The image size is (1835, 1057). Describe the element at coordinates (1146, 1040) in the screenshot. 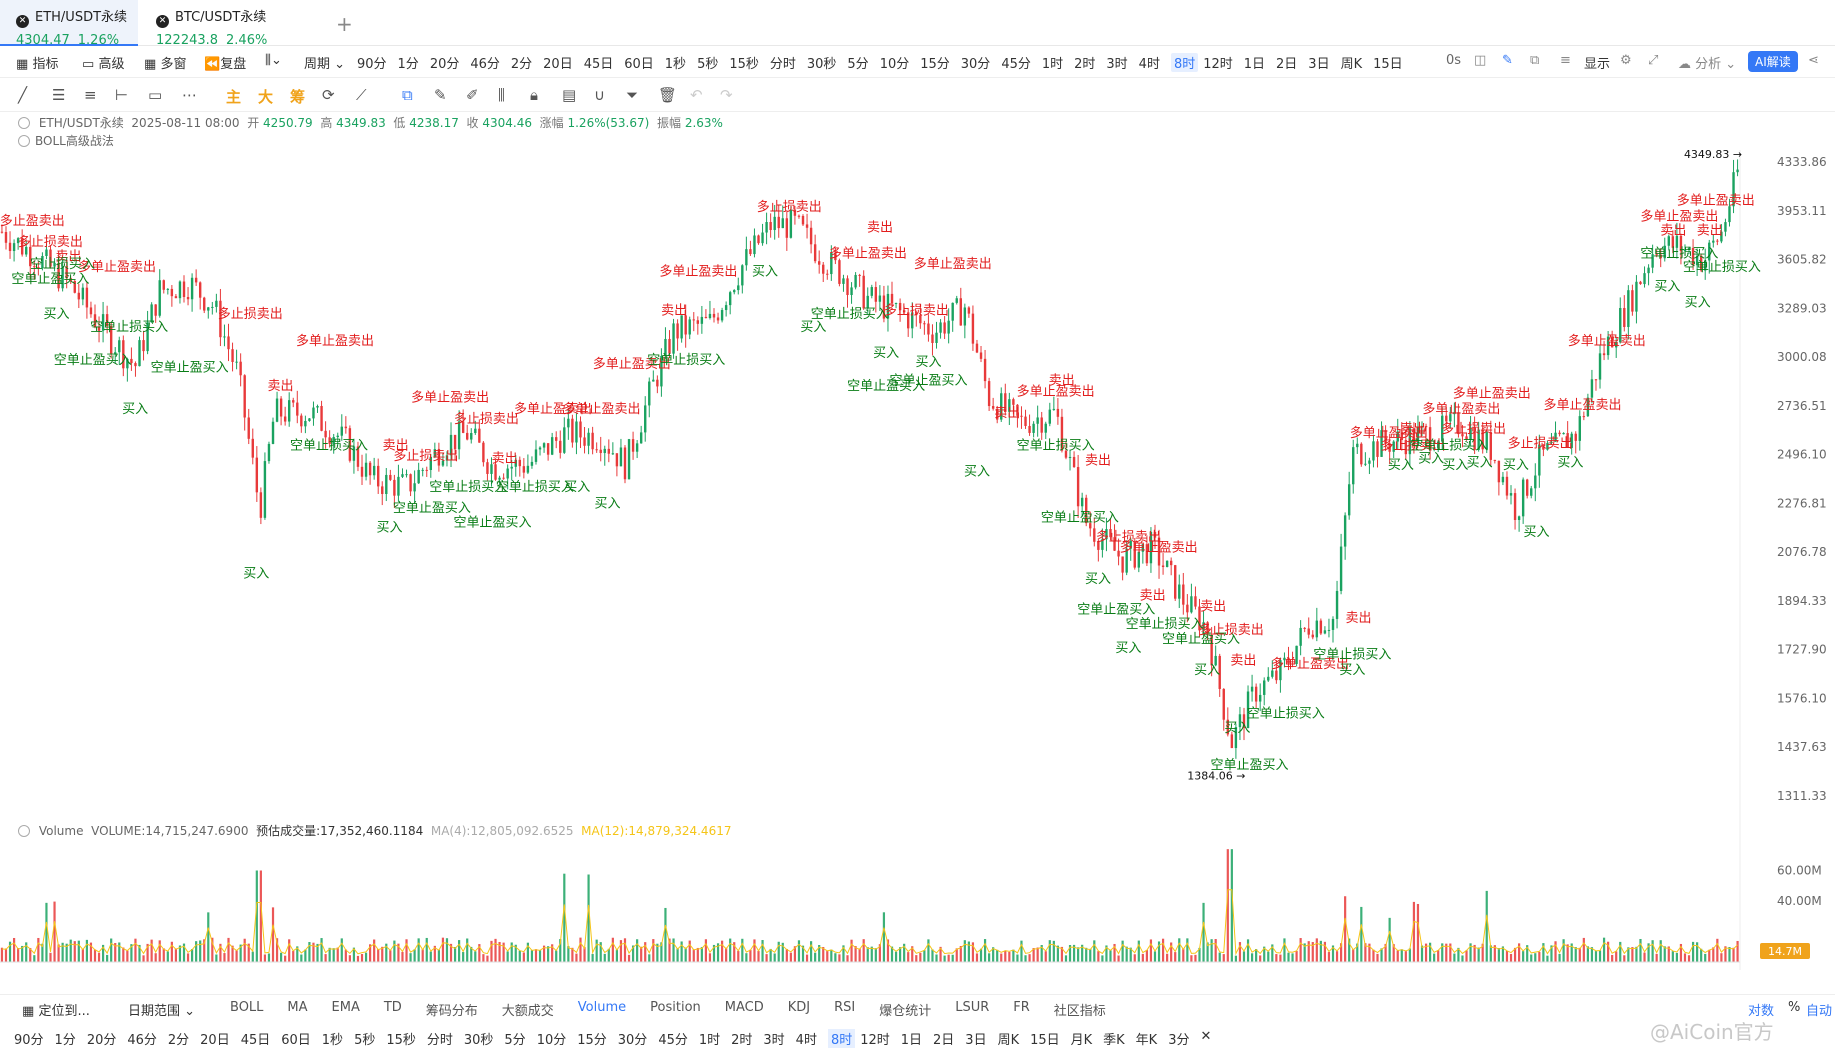

I see `bottom-interval-31: 年K` at that location.